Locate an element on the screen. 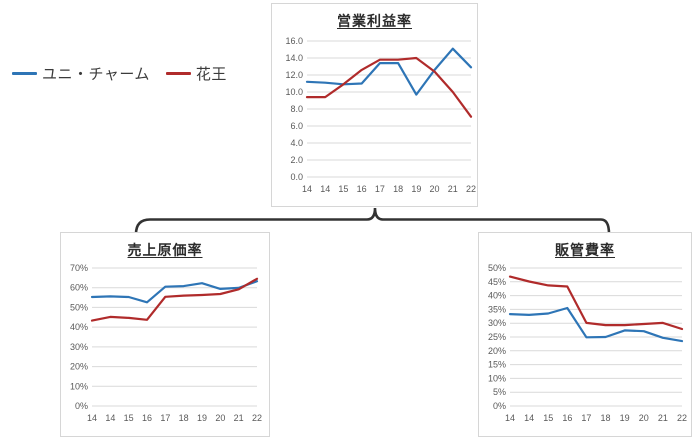 This screenshot has width=700, height=440. legend-item-unicharm: ユニ・チャーム is located at coordinates (81, 73).